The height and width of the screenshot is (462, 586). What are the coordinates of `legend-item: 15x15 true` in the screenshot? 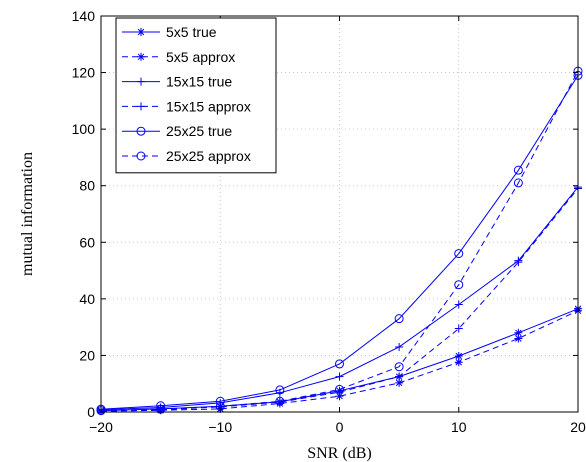 It's located at (177, 82).